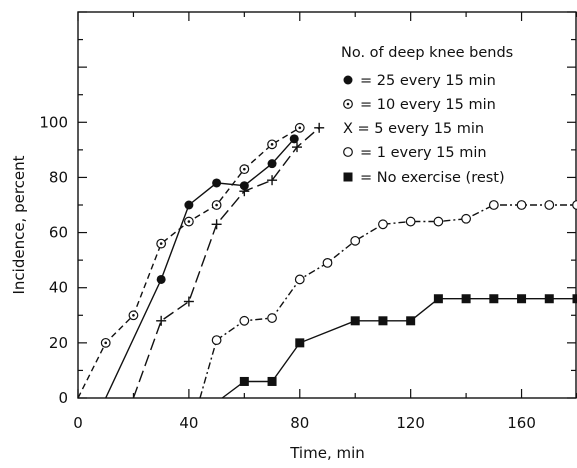 The height and width of the screenshot is (468, 577). I want to click on y-tick-label: 100, so click(53, 122).